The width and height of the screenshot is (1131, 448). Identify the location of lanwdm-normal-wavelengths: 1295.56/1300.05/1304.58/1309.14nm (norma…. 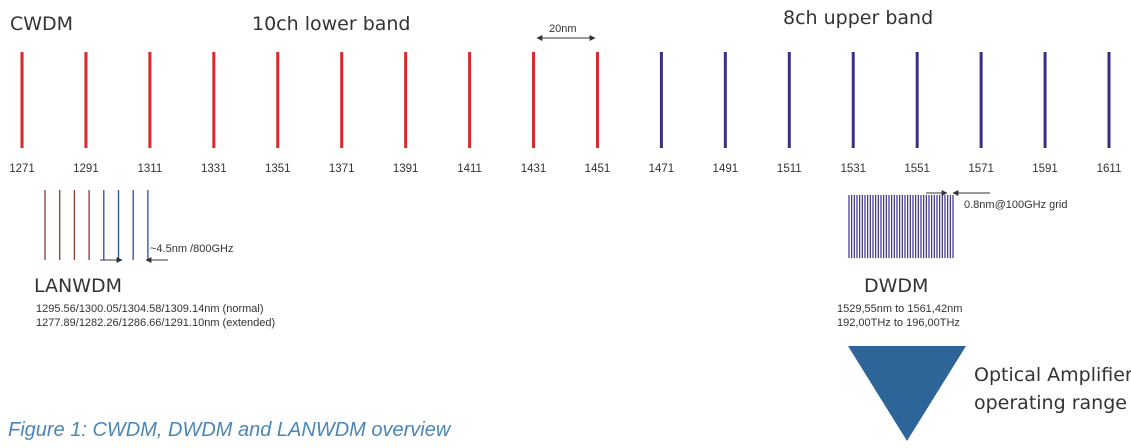
(150, 309).